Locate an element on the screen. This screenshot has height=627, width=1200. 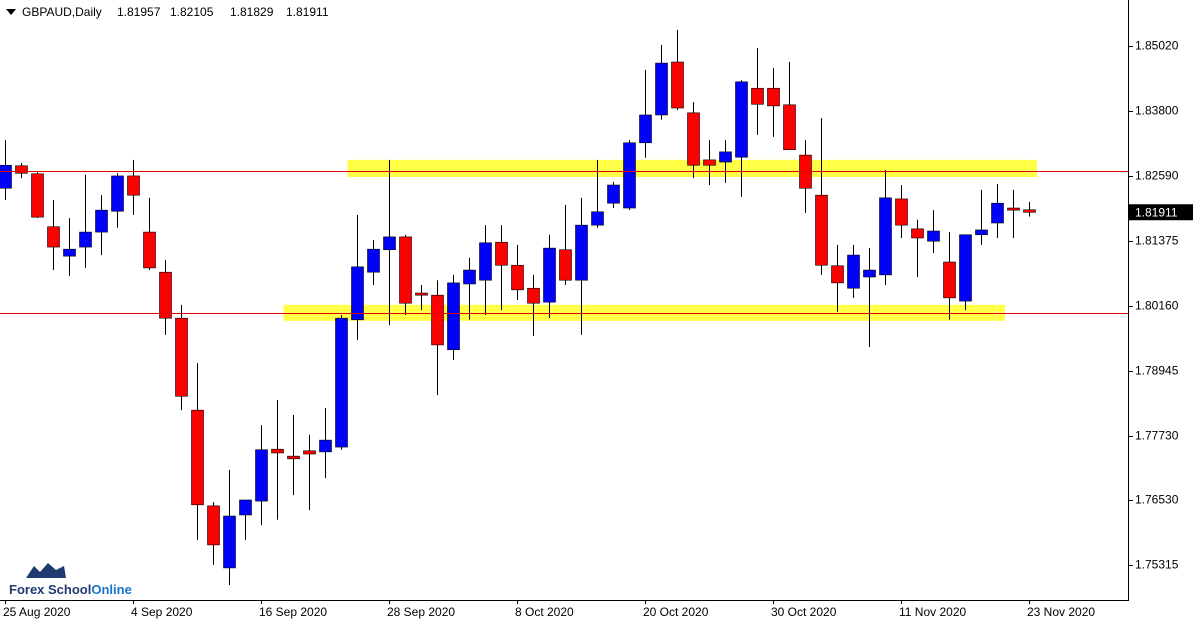
y-tick-label: 1.83800 is located at coordinates (1157, 111).